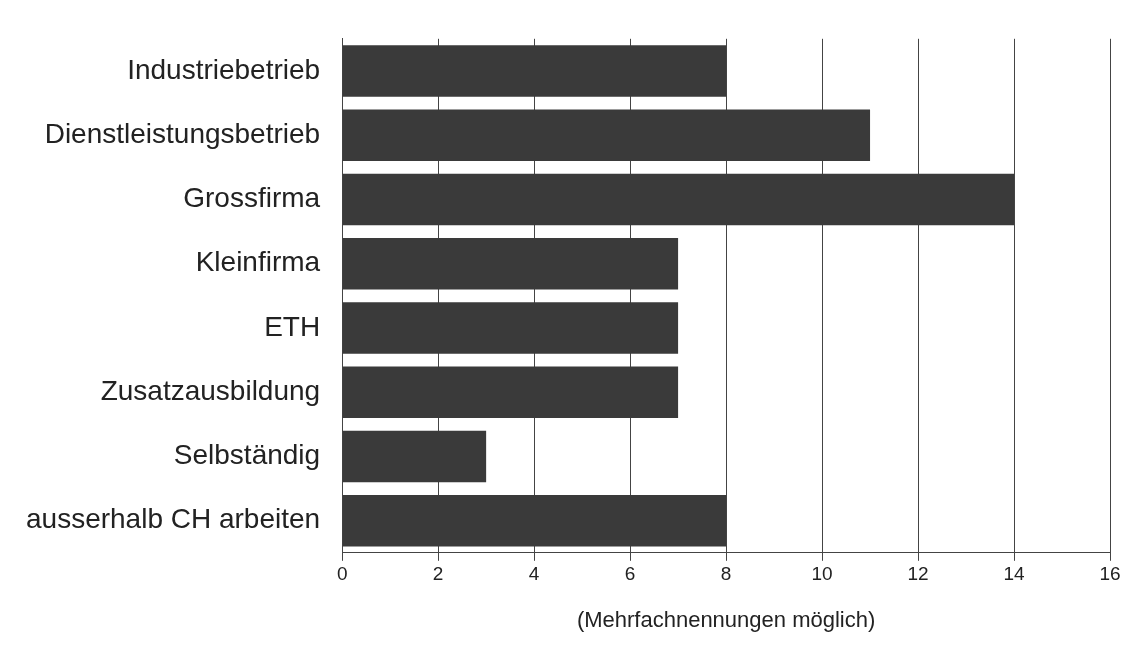 The image size is (1132, 648). Describe the element at coordinates (918, 574) in the screenshot. I see `x-tick-label: 12` at that location.